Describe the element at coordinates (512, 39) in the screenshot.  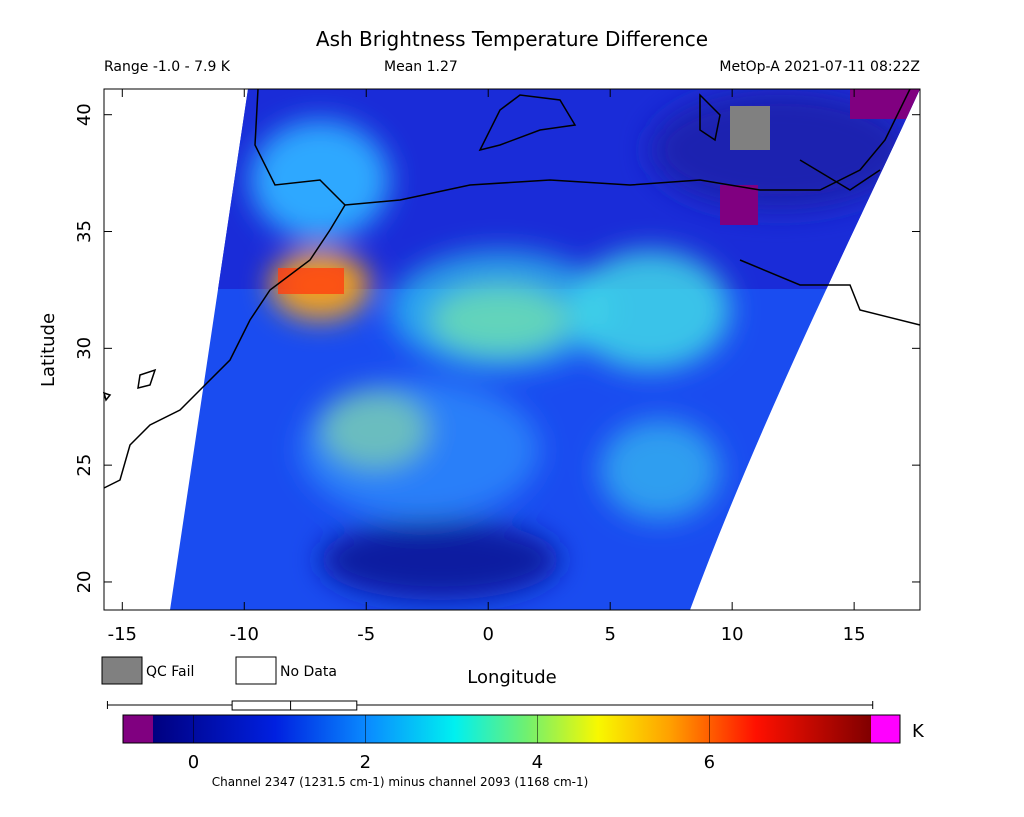
I see `title: Ash Brightness Temperature Difference` at that location.